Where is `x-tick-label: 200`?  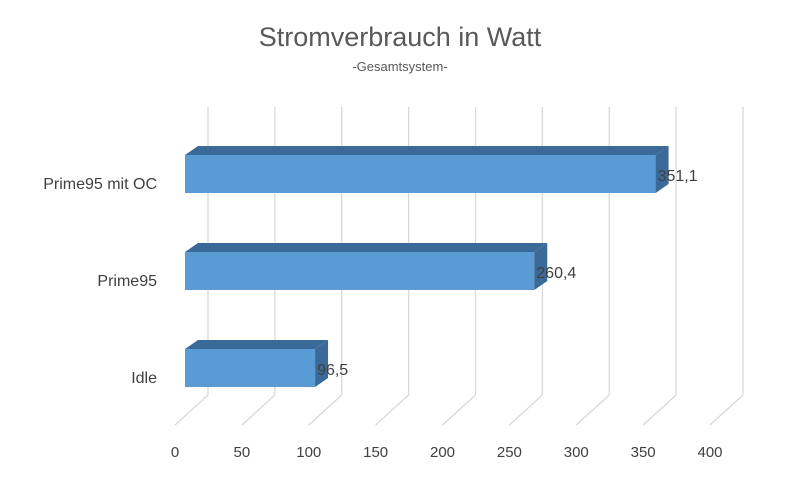 x-tick-label: 200 is located at coordinates (442, 452).